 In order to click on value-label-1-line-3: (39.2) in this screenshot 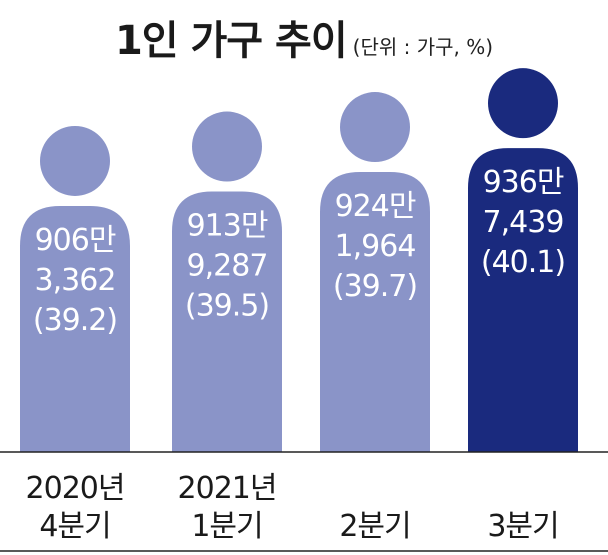, I will do `click(75, 320)`.